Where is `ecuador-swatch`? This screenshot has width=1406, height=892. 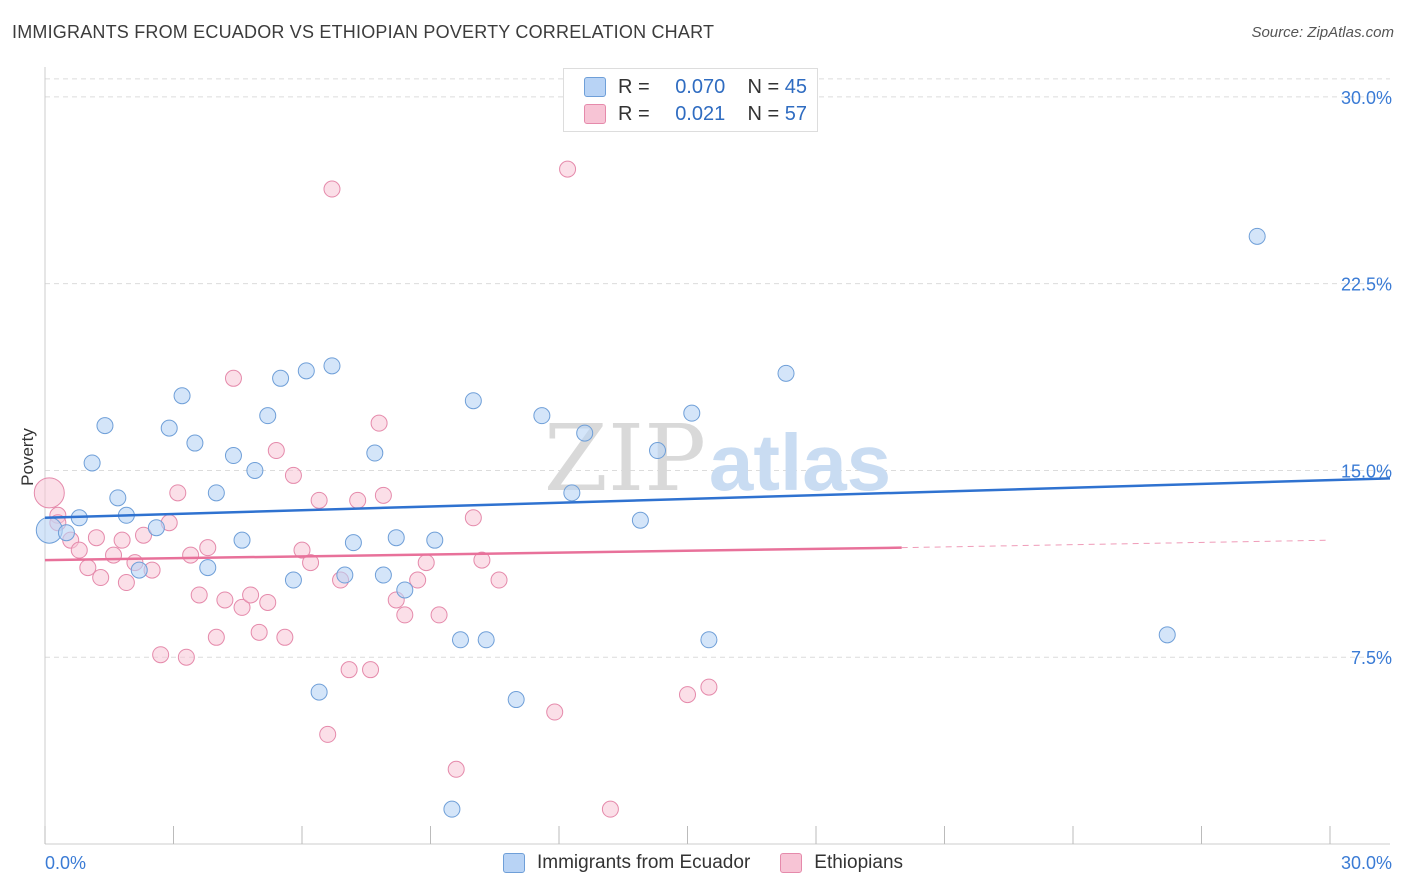 ecuador-swatch is located at coordinates (513, 863).